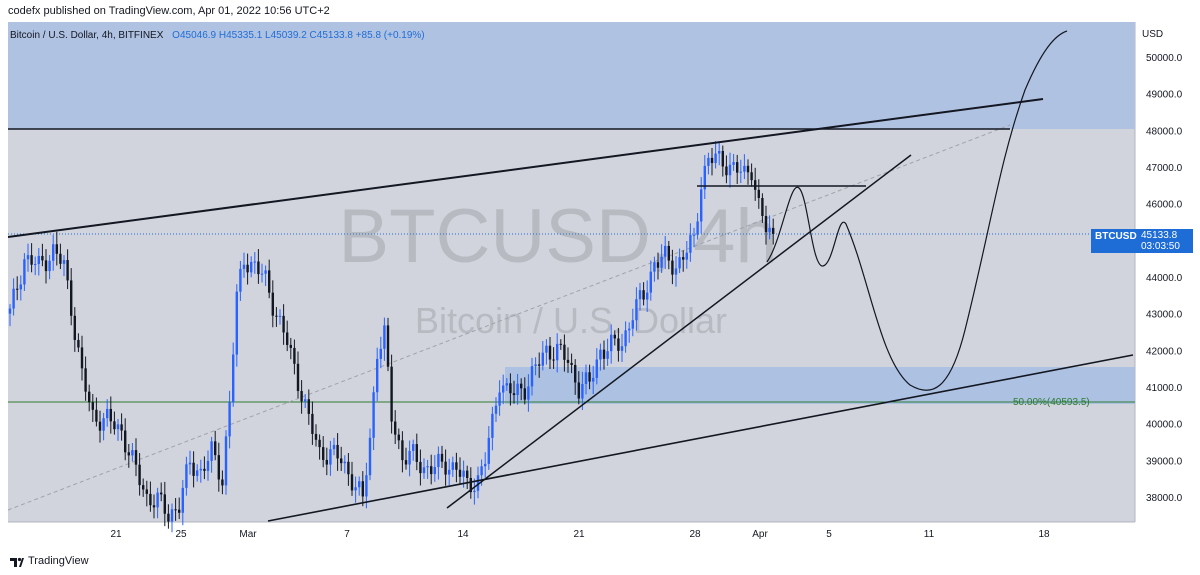 The height and width of the screenshot is (575, 1200). What do you see at coordinates (331, 35) in the screenshot?
I see `legend-close: C45133.8` at bounding box center [331, 35].